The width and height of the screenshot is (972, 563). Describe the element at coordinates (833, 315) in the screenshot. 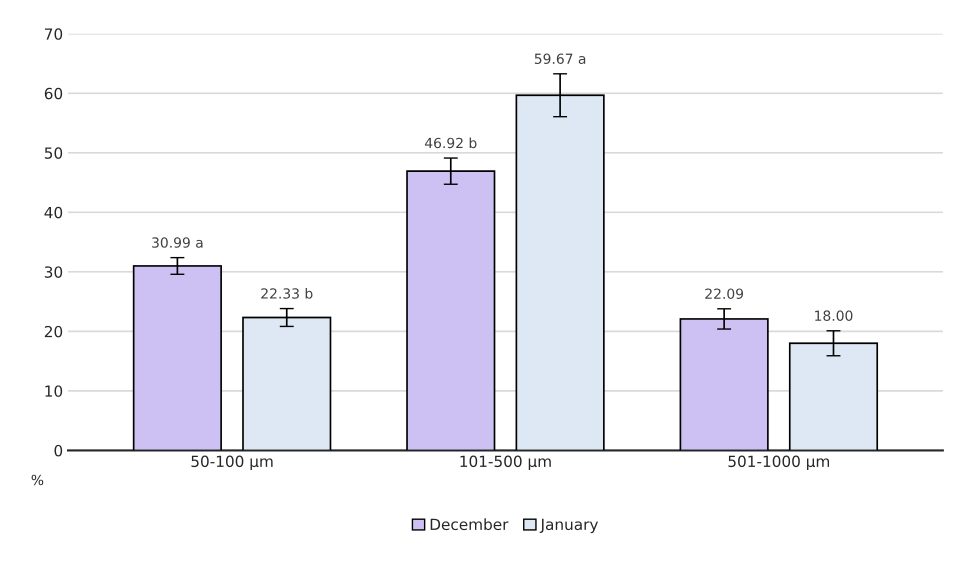

I see `data-label: 18.00` at that location.